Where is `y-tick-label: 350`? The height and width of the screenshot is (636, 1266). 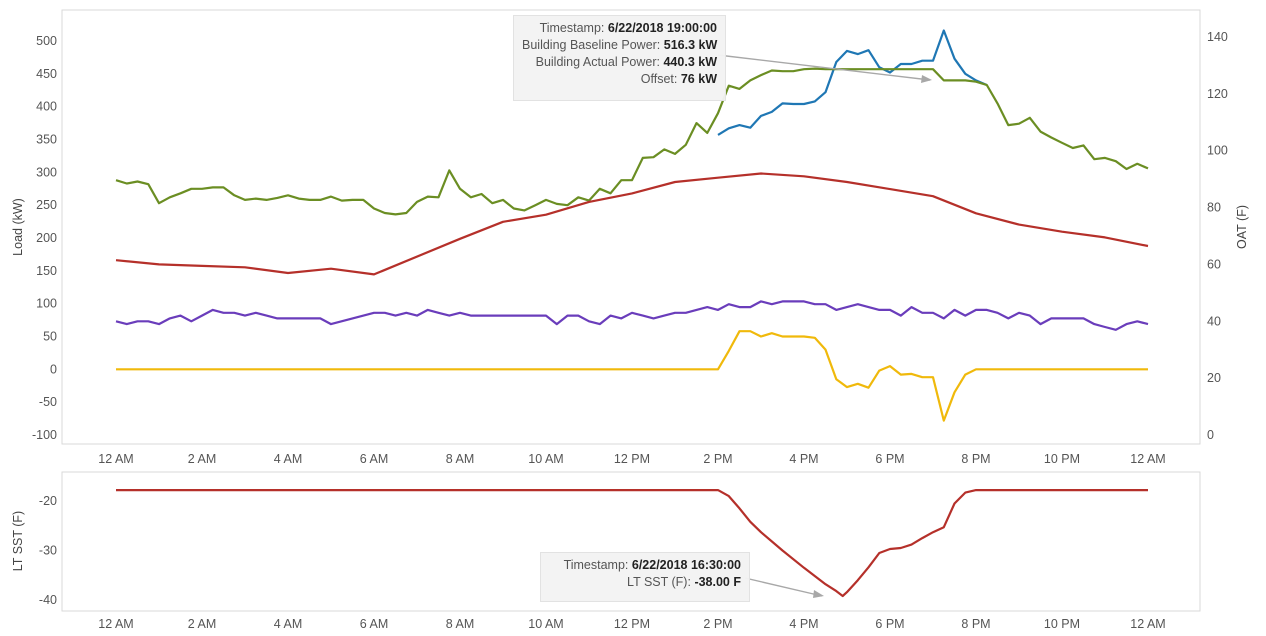 y-tick-label: 350 is located at coordinates (46, 140).